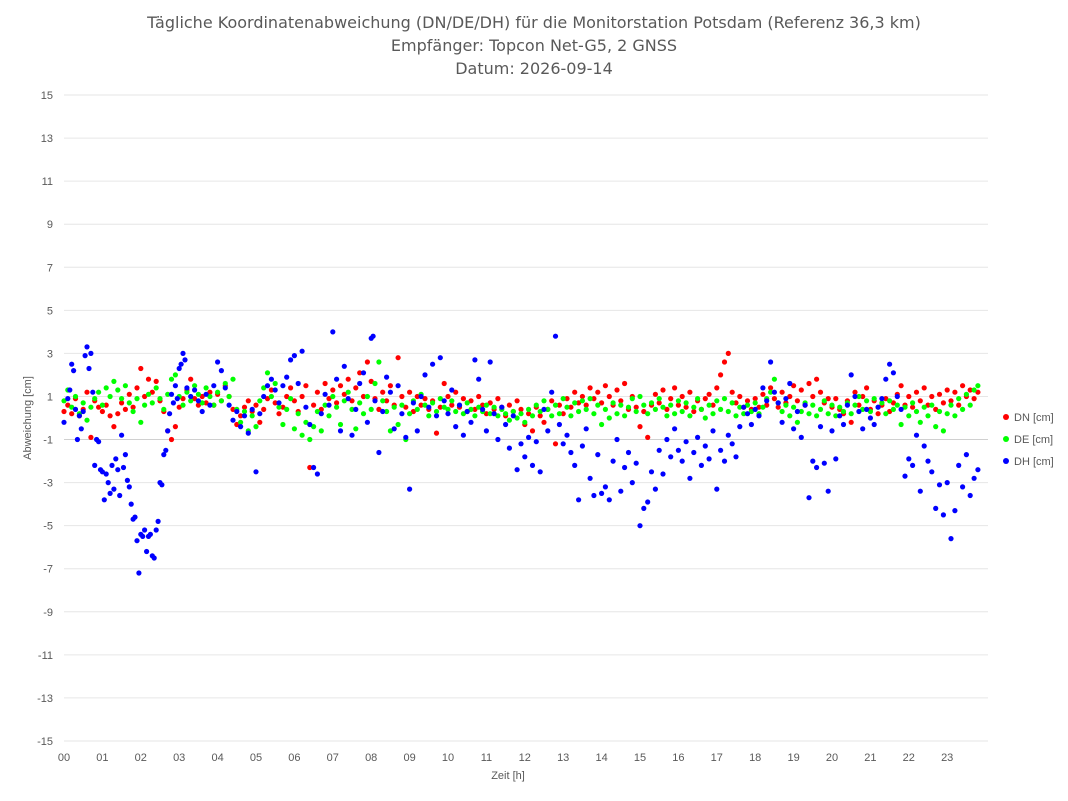  I want to click on legend-label: DE [cm], so click(1033, 440).